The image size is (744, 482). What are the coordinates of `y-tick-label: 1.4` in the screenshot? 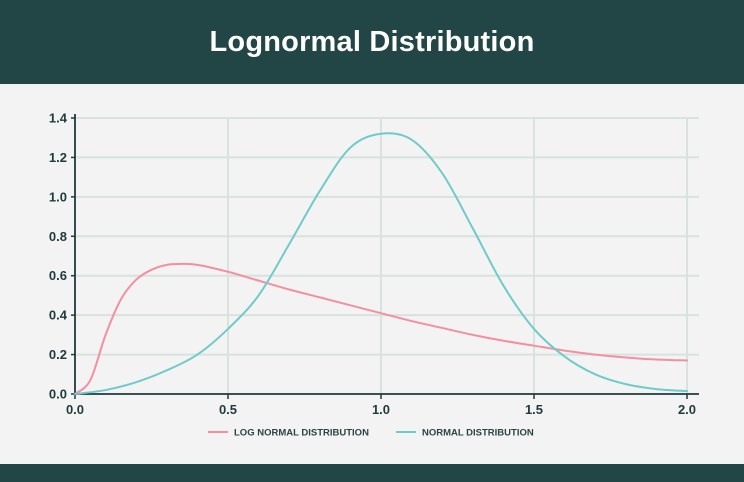 It's located at (58, 118).